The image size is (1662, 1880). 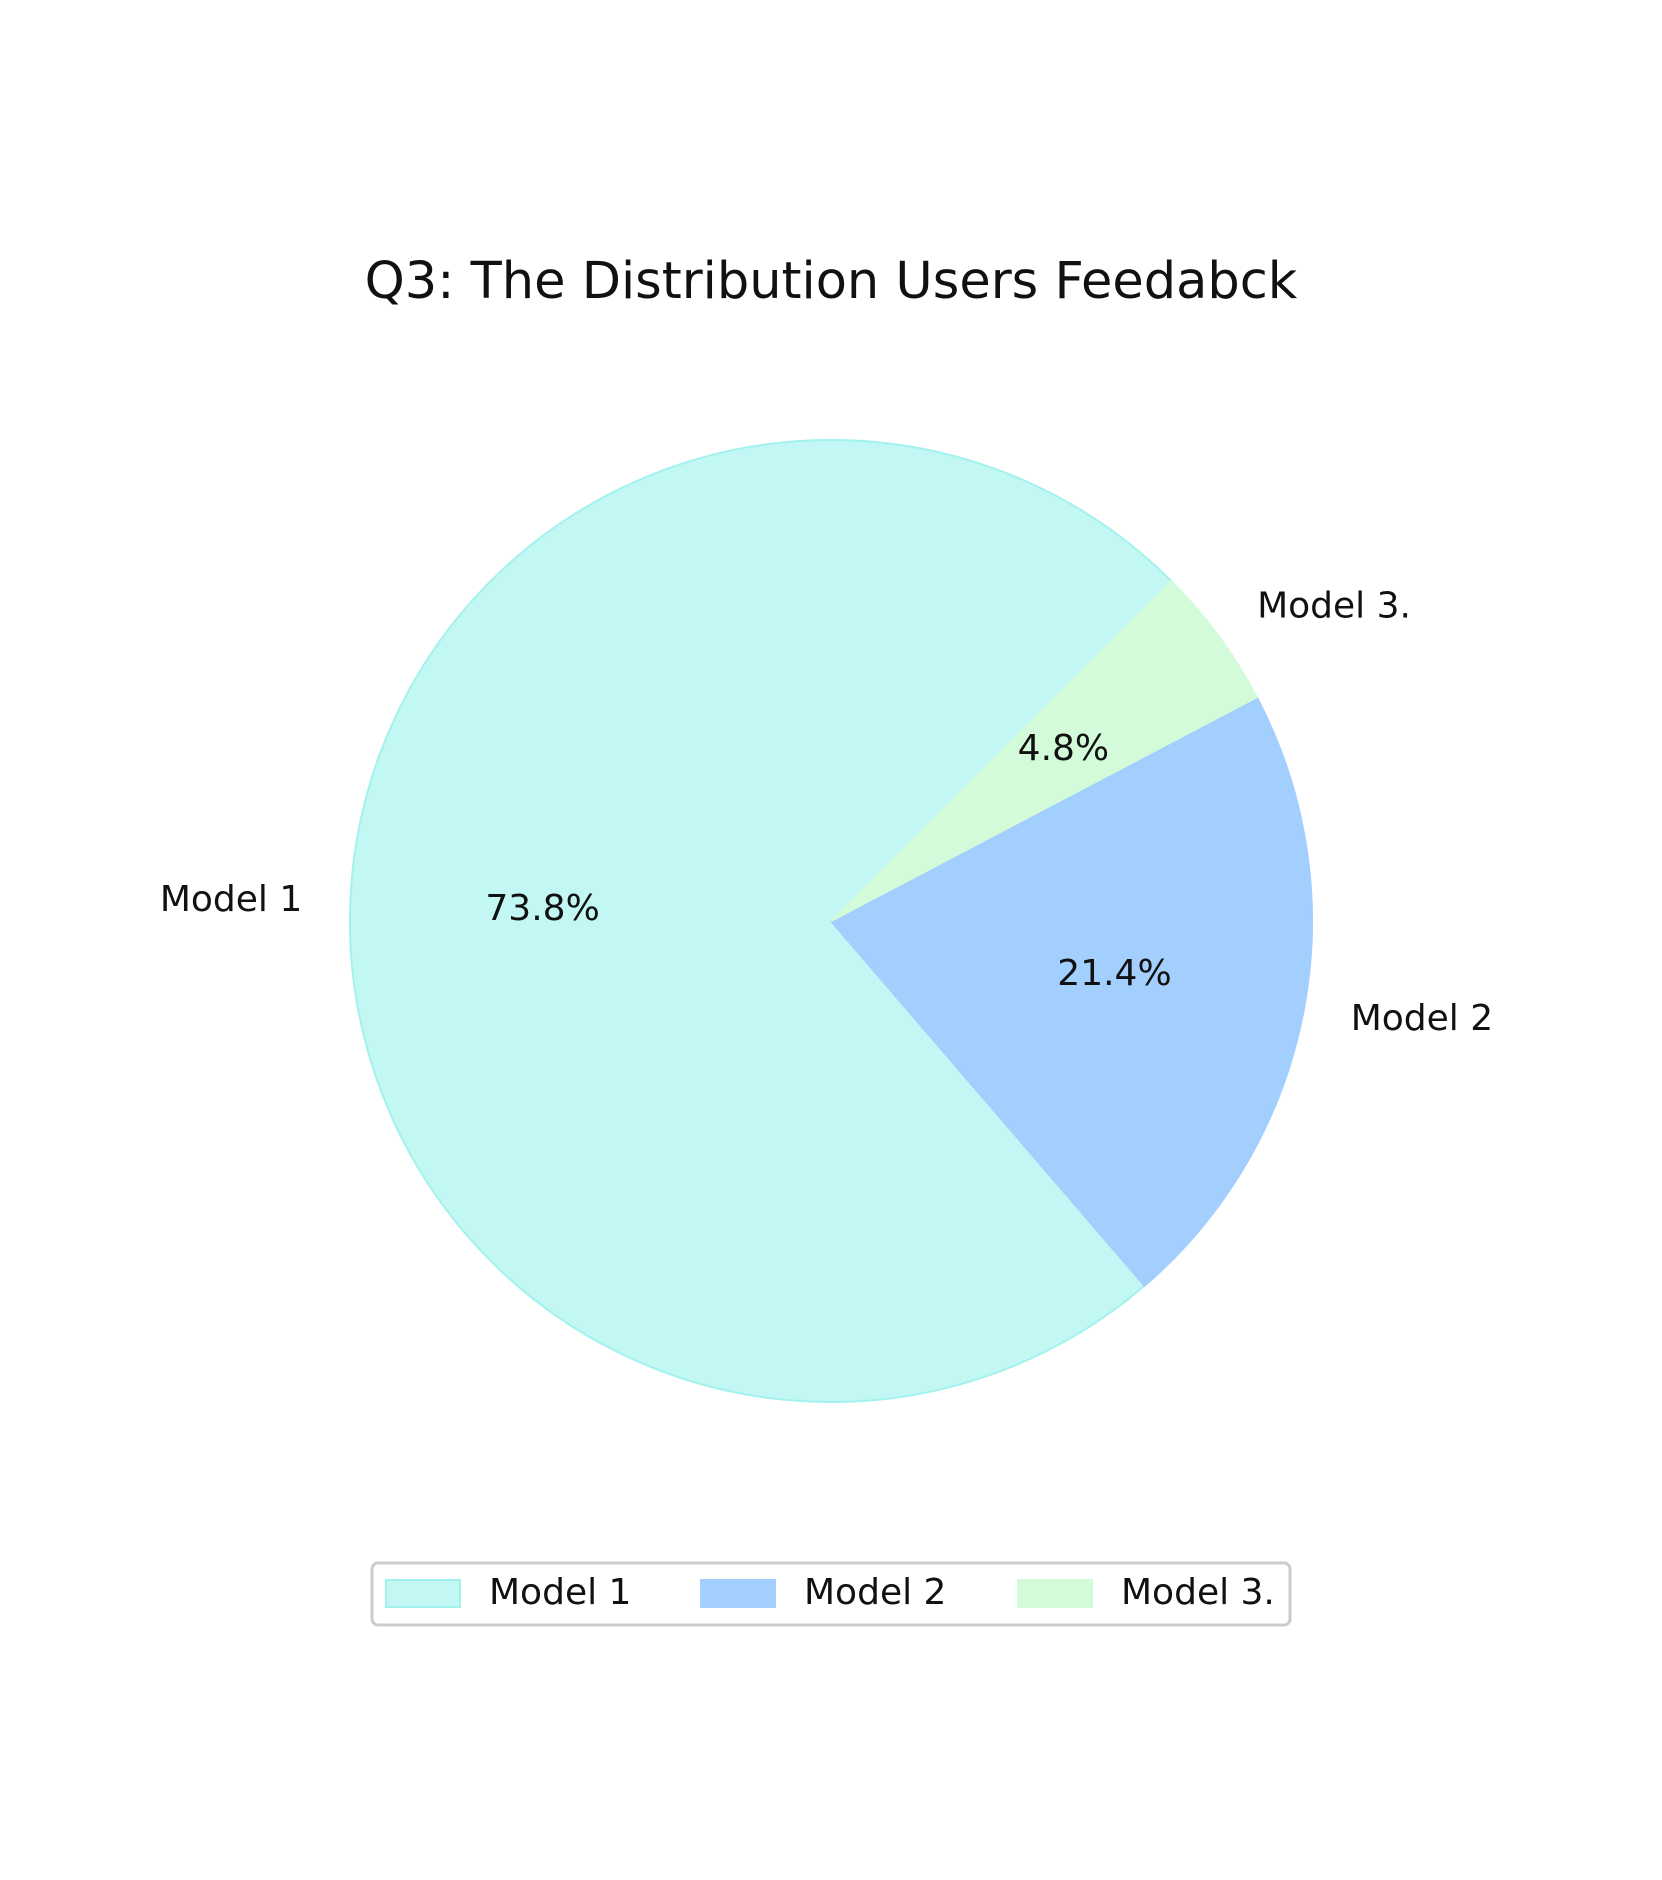 What do you see at coordinates (231, 899) in the screenshot?
I see `slice-label-1: Model 1` at bounding box center [231, 899].